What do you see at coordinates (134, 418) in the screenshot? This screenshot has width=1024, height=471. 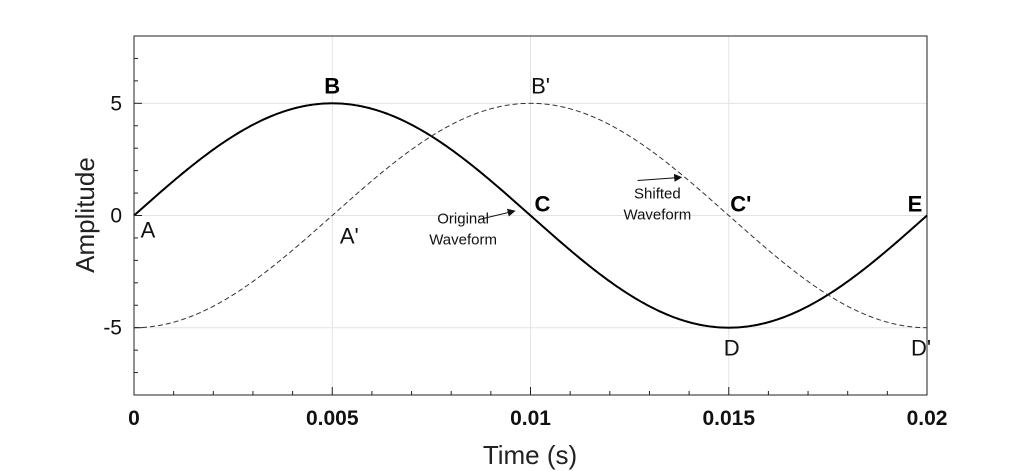 I see `x-tick-label: 0` at bounding box center [134, 418].